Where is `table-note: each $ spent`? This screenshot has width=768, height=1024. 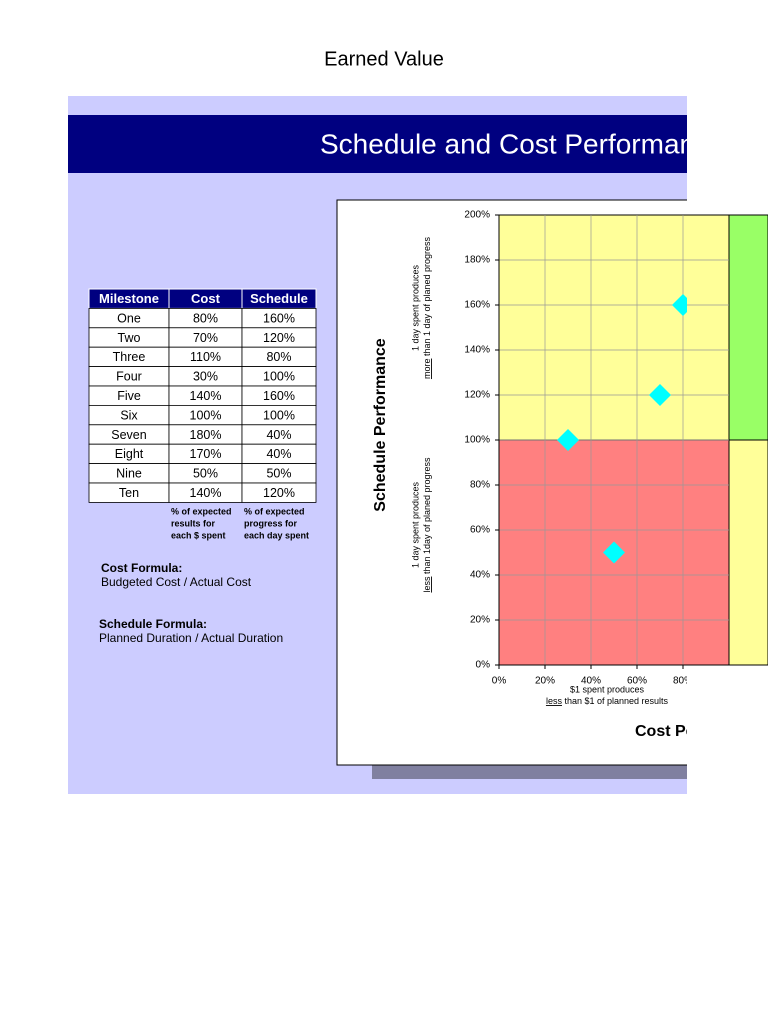
table-note: each $ spent is located at coordinates (198, 535).